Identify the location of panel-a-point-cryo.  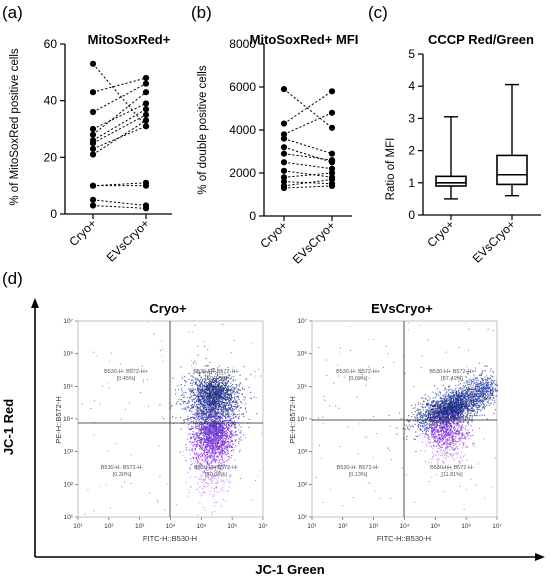
(93, 154).